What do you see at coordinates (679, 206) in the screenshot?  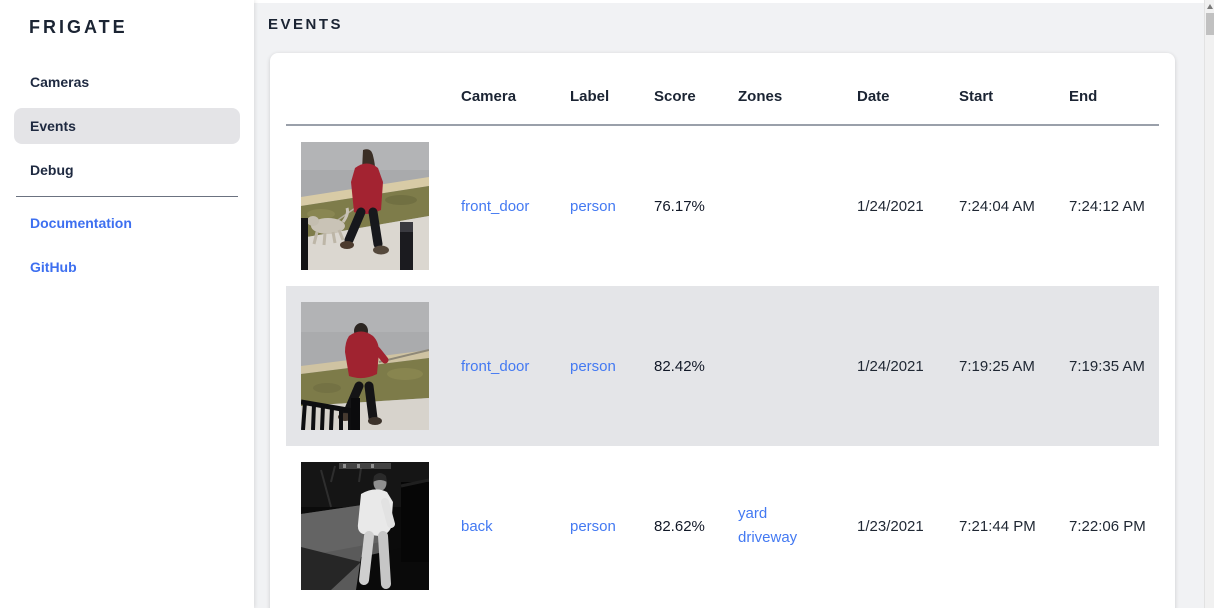 I see `score-cell: 76.17%` at bounding box center [679, 206].